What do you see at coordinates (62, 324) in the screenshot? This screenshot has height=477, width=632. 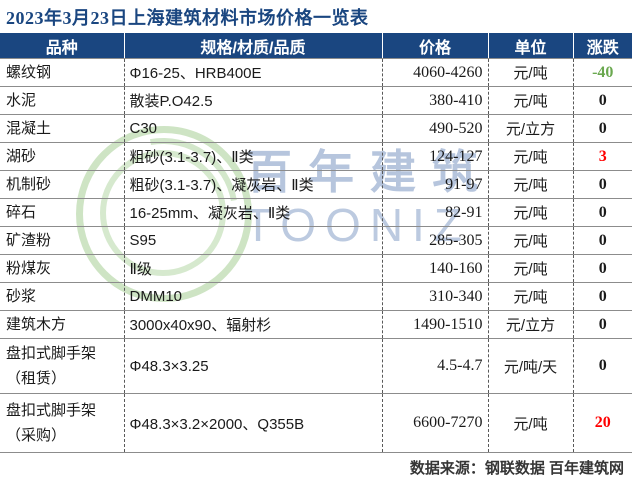 I see `product-cell: 建筑木方` at bounding box center [62, 324].